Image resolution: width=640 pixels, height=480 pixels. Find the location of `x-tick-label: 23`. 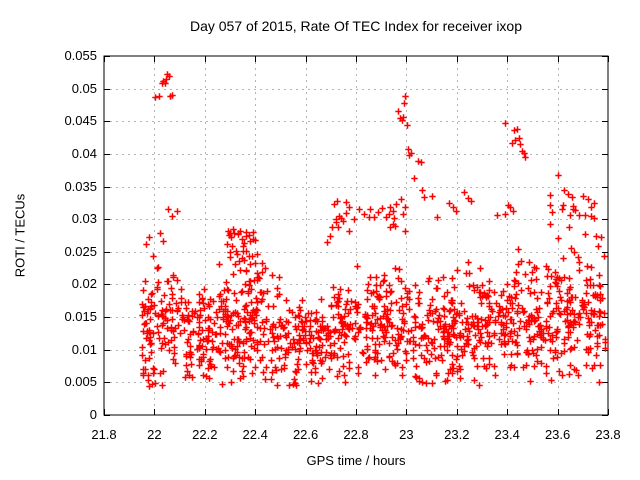

x-tick-label: 23 is located at coordinates (406, 434).